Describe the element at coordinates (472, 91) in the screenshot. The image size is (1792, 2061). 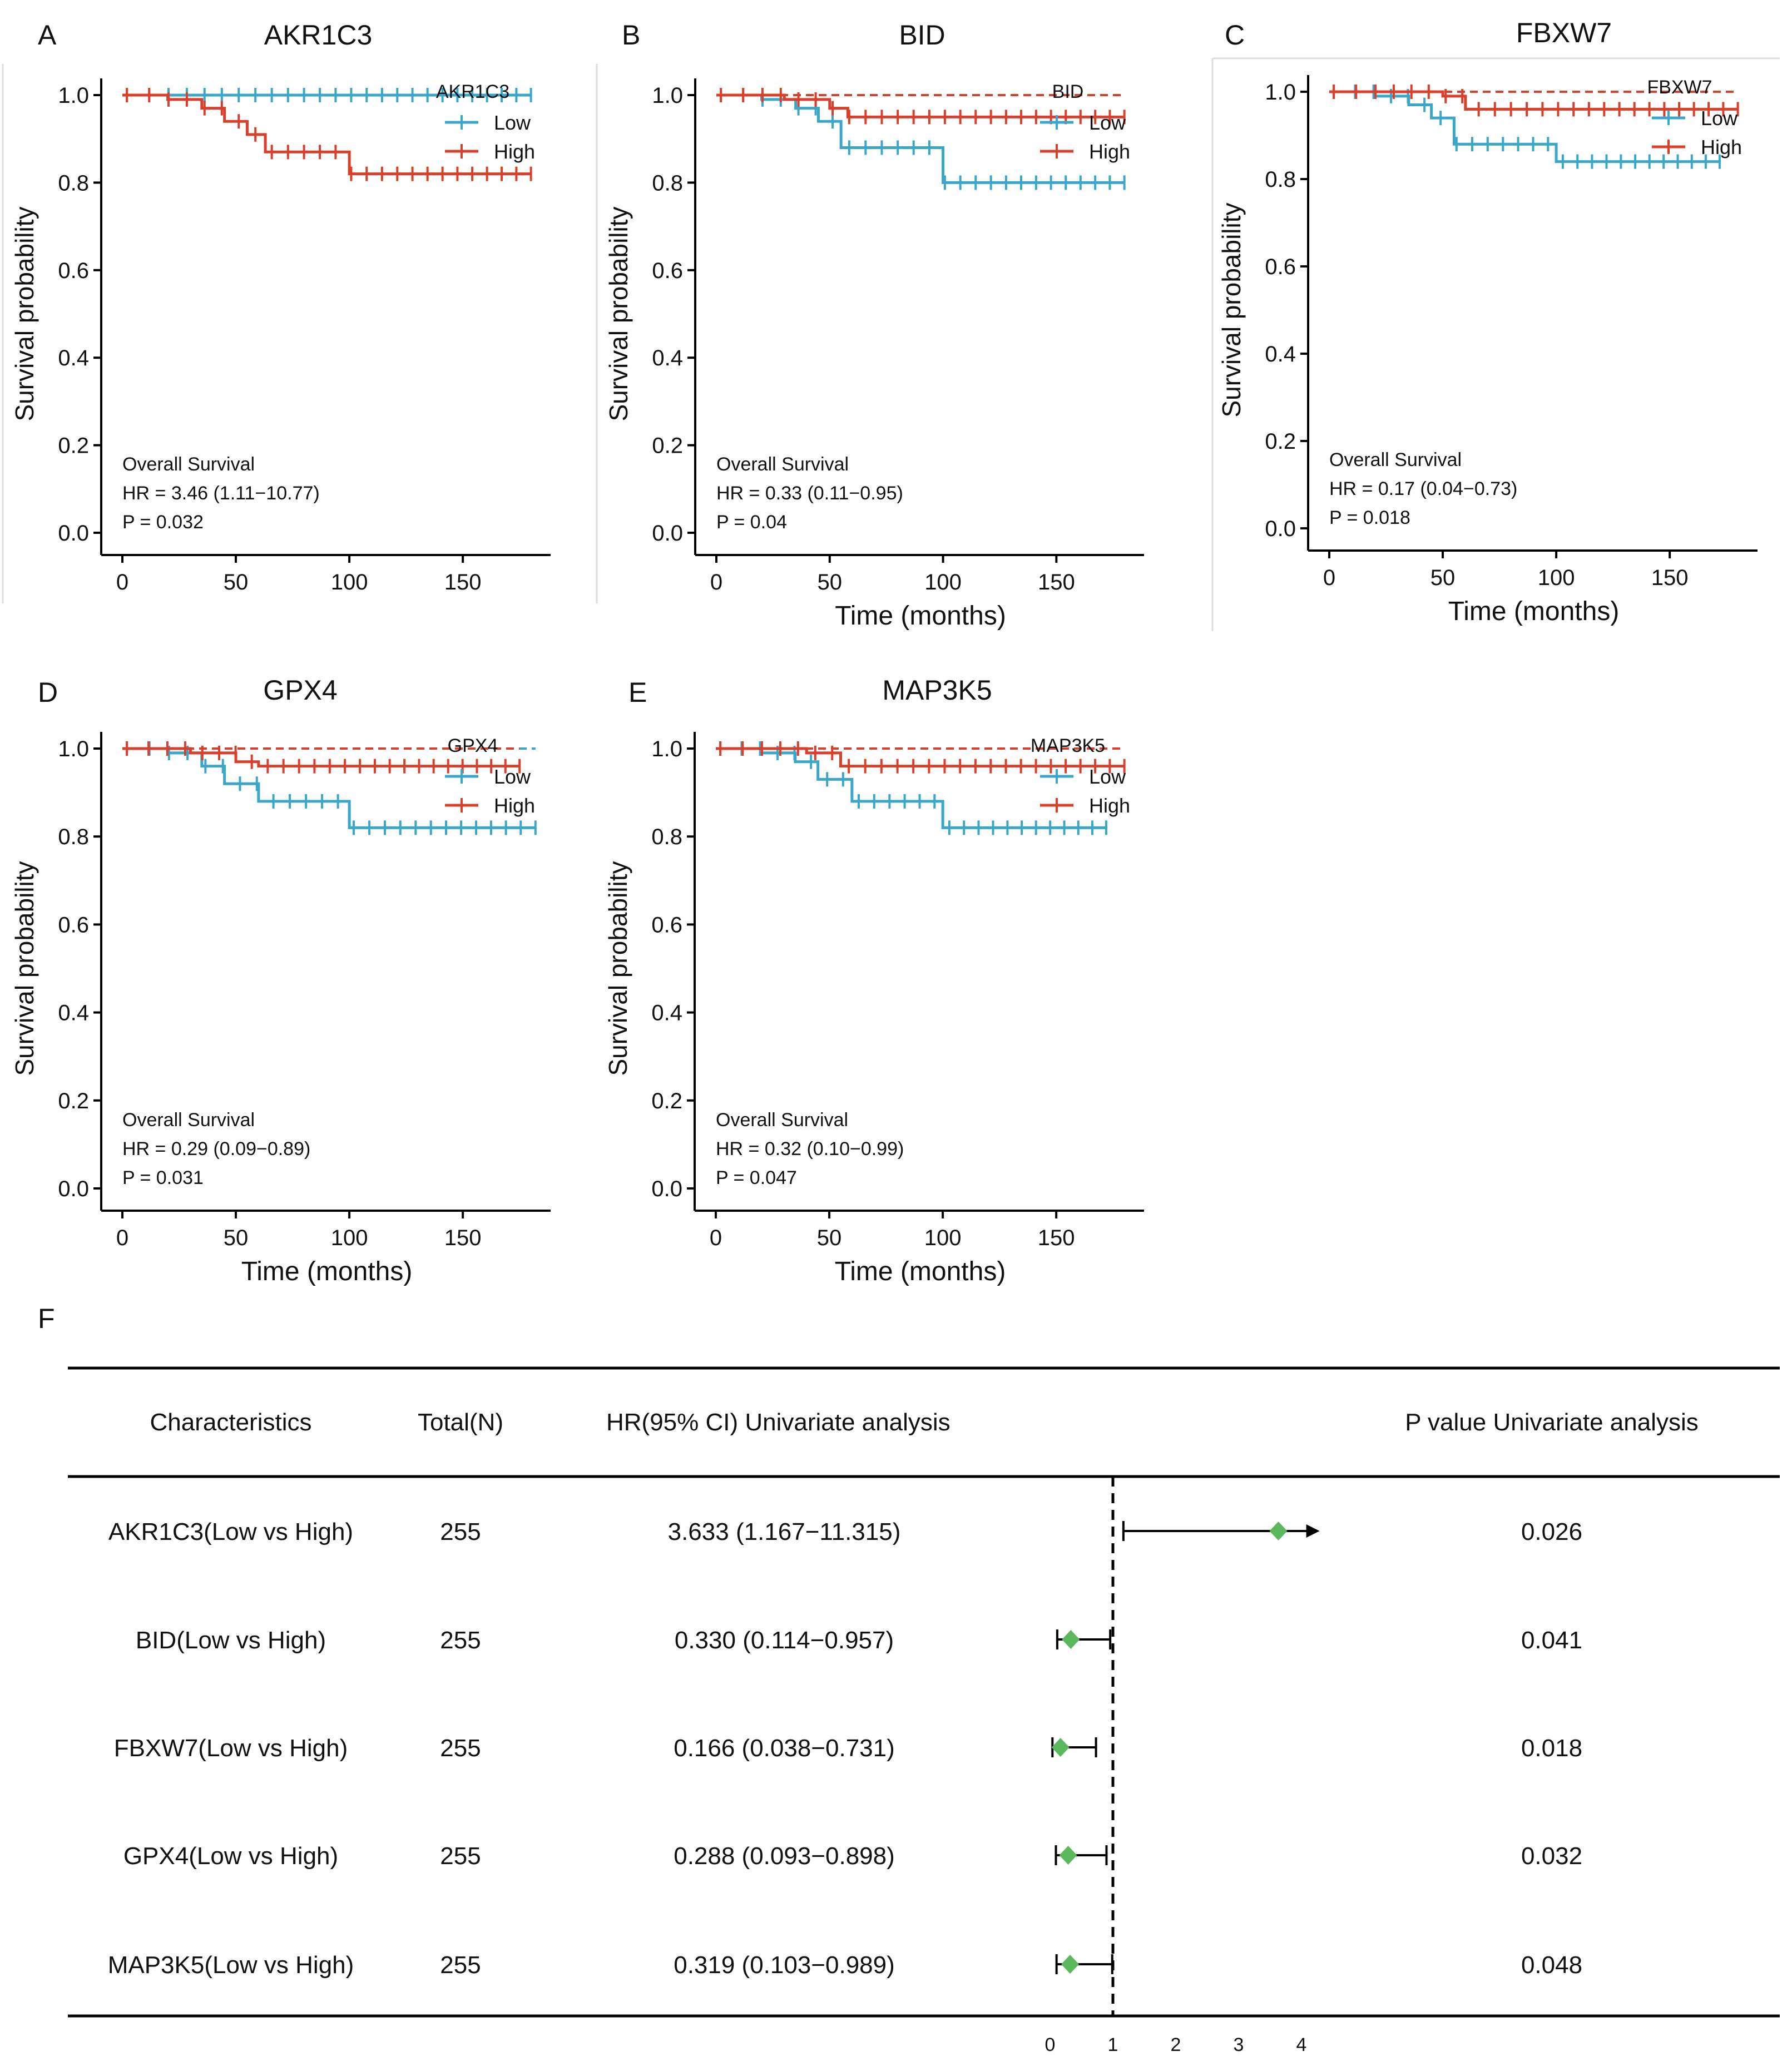
I see `legend-title: AKR1C3` at that location.